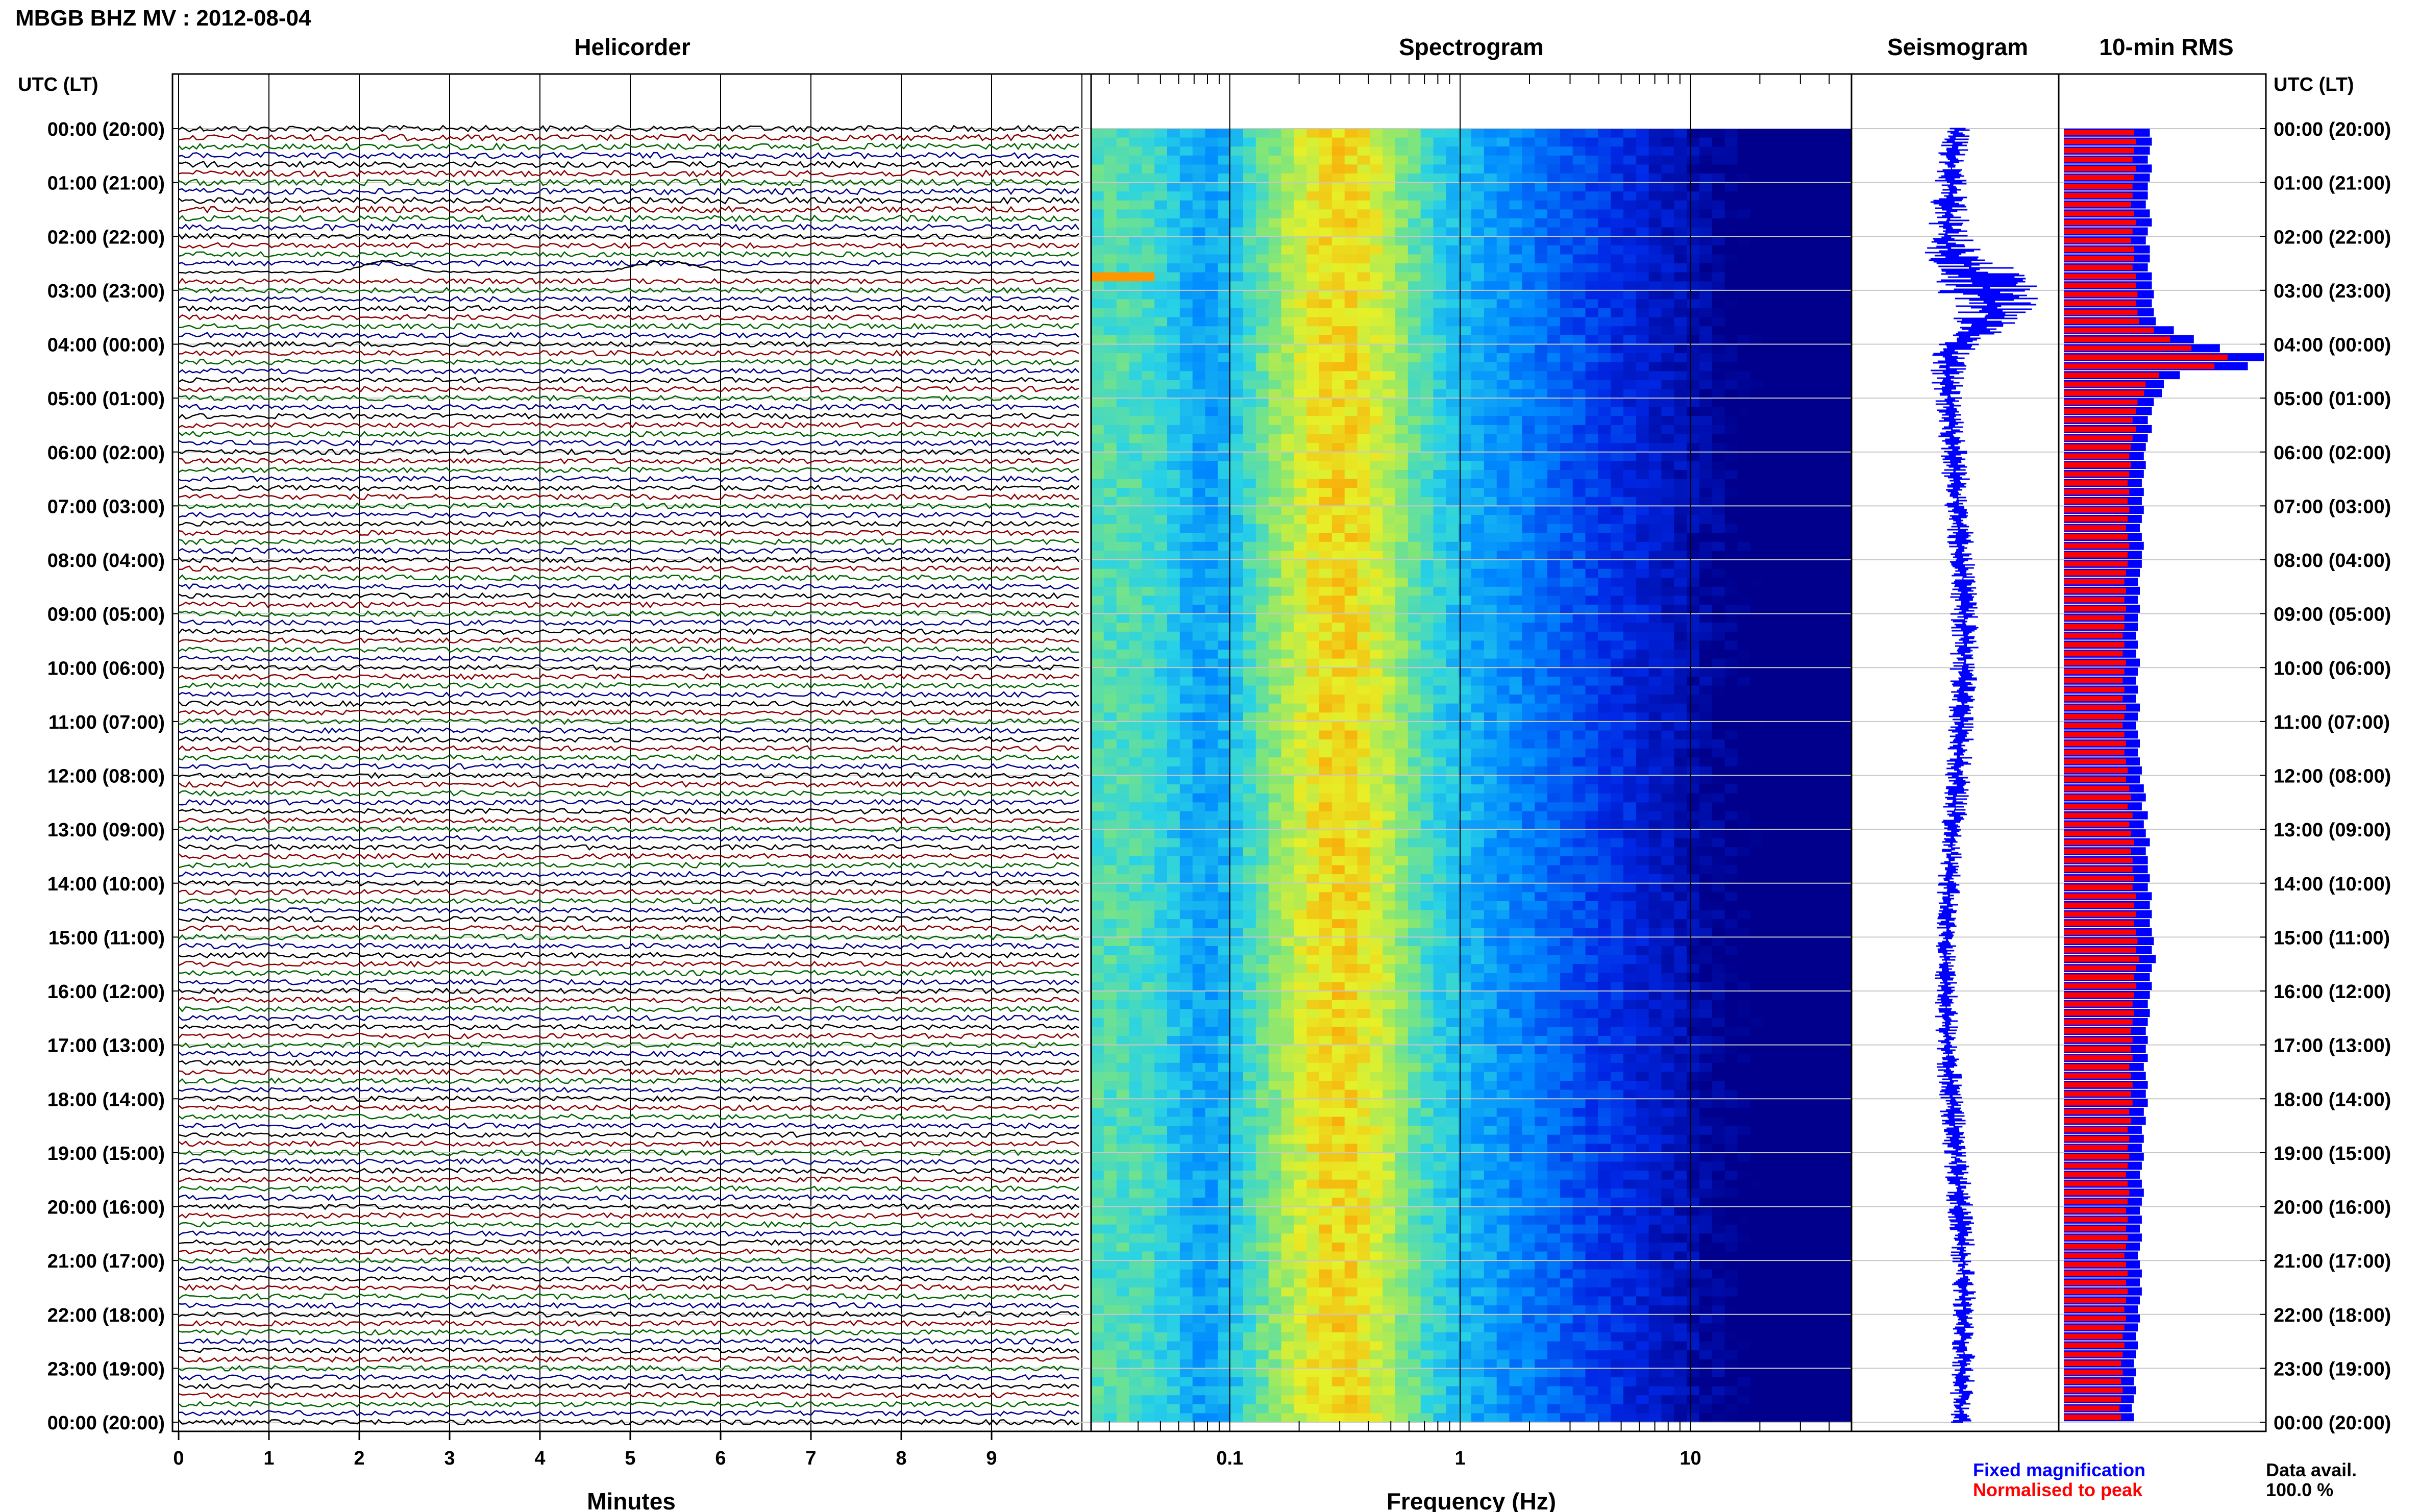  Describe the element at coordinates (810, 1458) in the screenshot. I see `minute-tick-label: 7` at that location.